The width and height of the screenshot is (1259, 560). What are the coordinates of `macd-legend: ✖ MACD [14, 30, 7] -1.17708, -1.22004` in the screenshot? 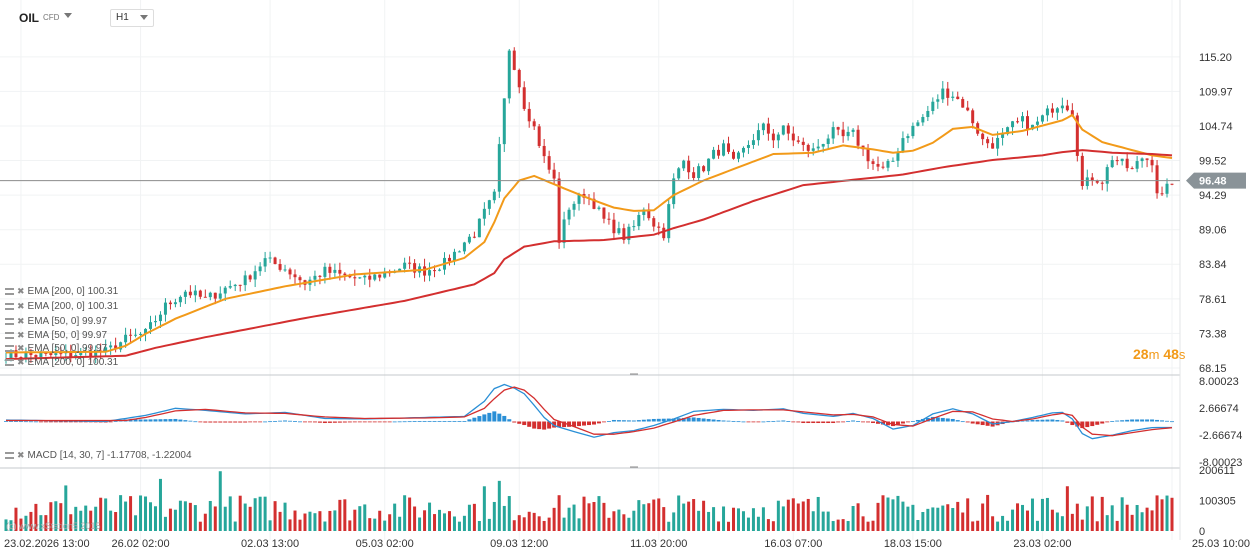 It's located at (98, 455).